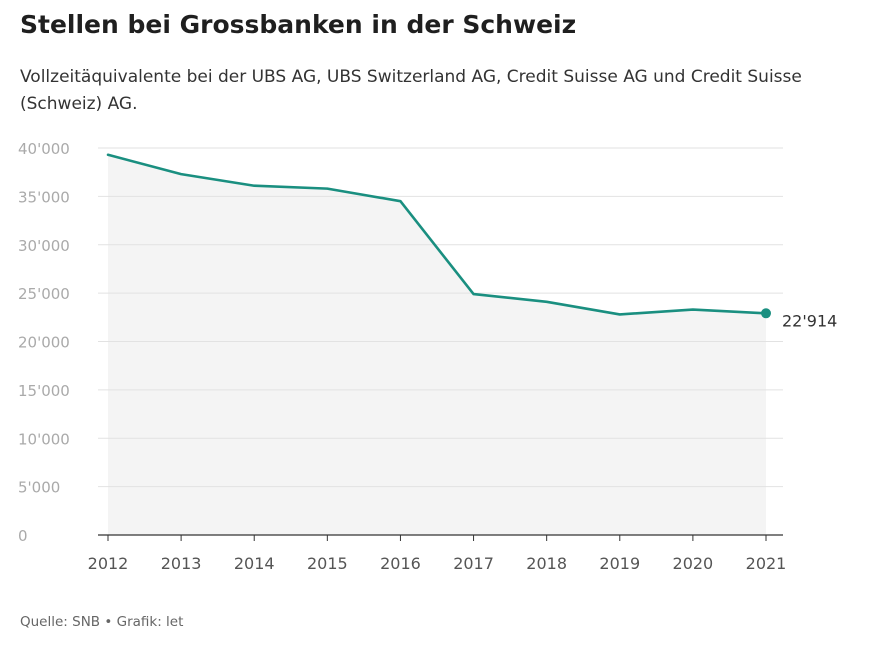 This screenshot has width=873, height=648. Describe the element at coordinates (108, 563) in the screenshot. I see `x-tick-label: 2012` at that location.